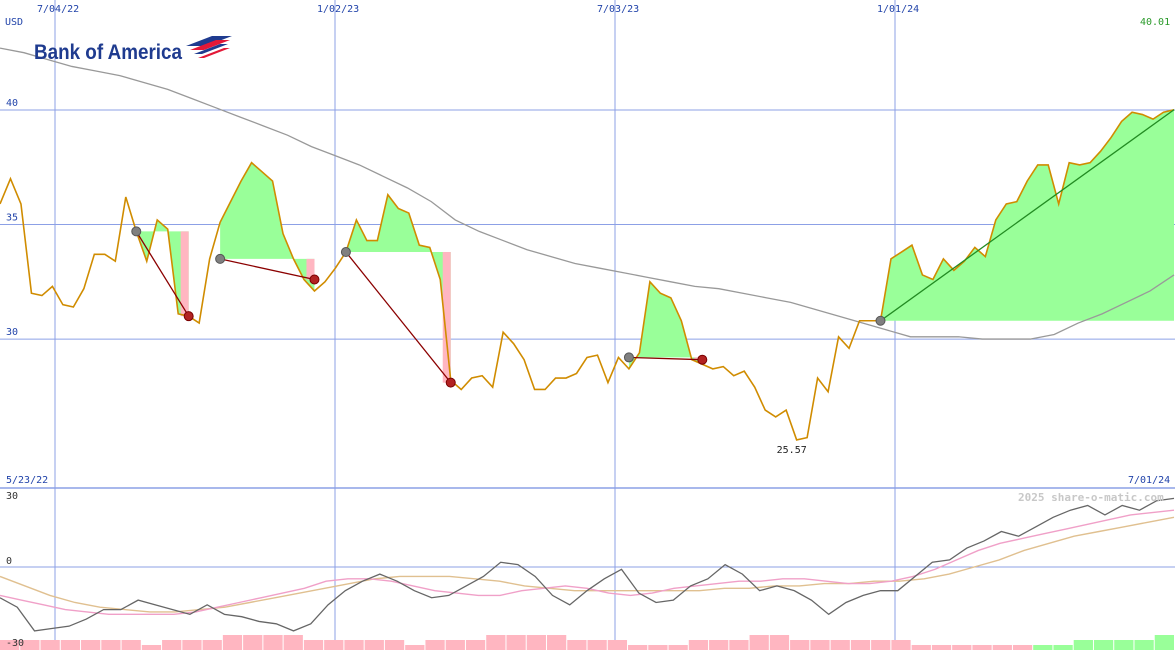 The height and width of the screenshot is (650, 1175). I want to click on lower-y-tick-label: -30, so click(15, 643).